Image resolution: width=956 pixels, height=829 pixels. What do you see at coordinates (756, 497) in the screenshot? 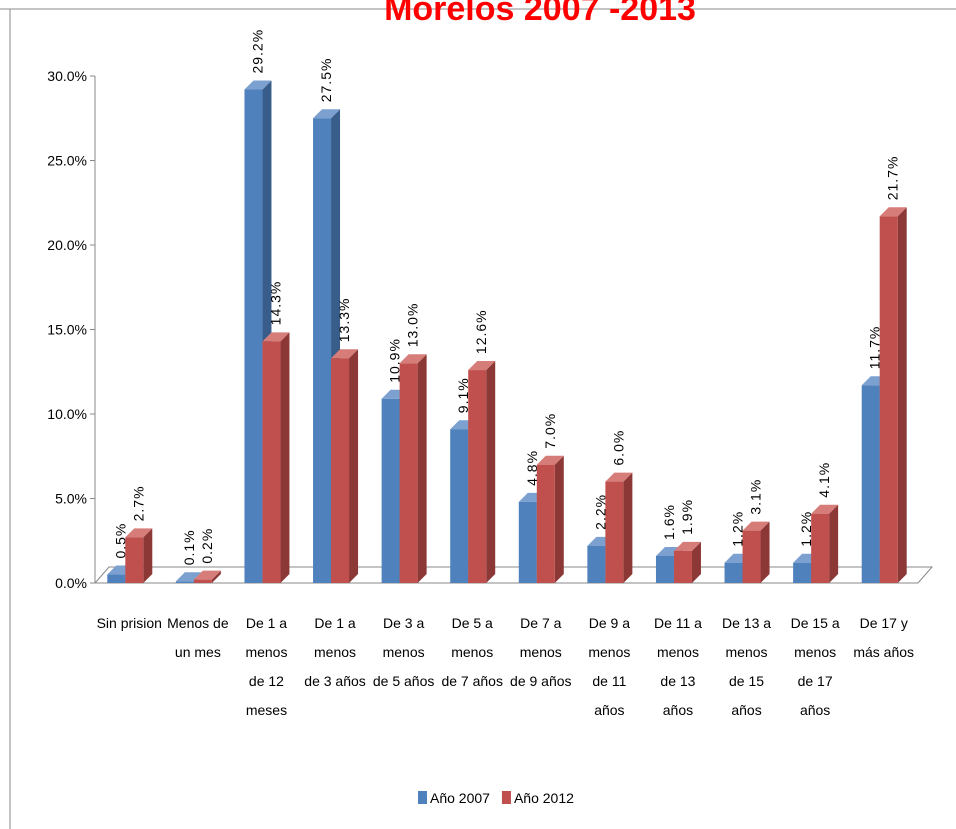
I see `data-label: 3.1%` at bounding box center [756, 497].